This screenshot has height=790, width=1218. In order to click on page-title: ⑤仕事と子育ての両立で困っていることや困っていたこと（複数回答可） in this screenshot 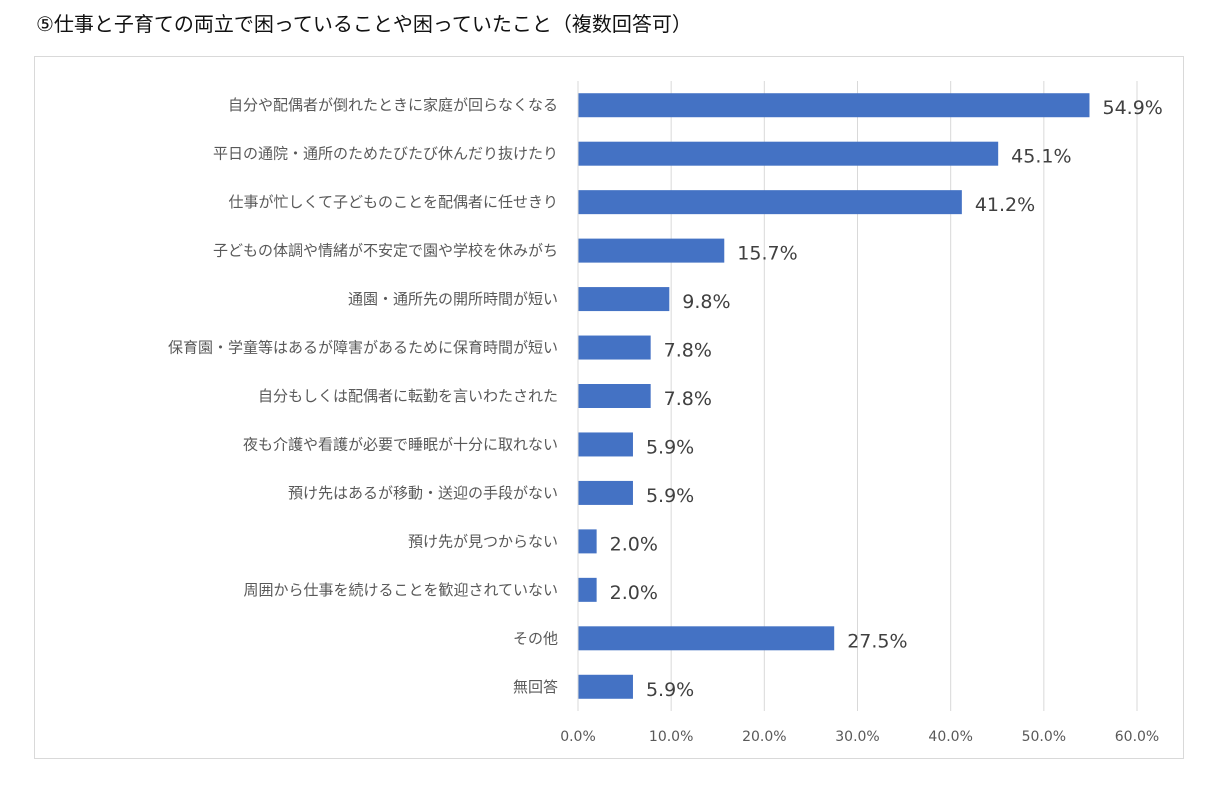, I will do `click(364, 24)`.